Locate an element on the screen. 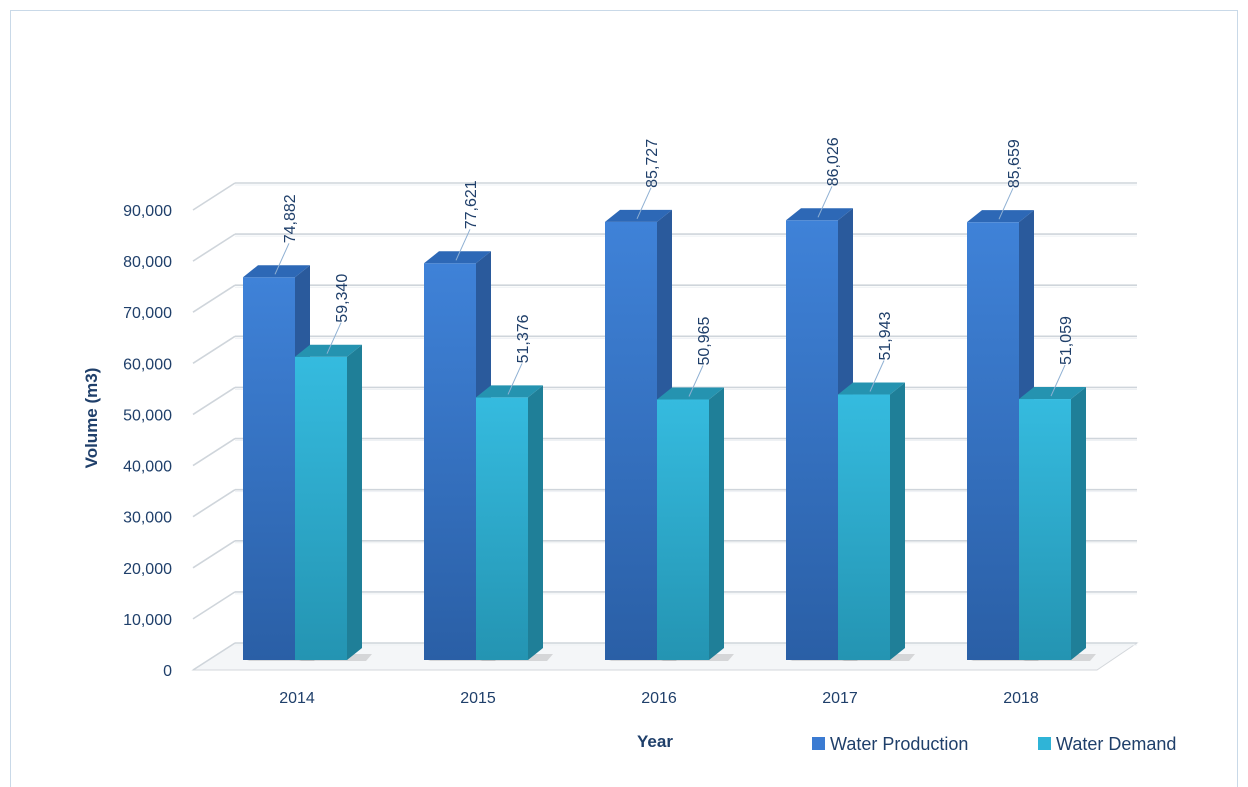 This screenshot has height=787, width=1248. data-label-water-demand-2016: 50,965 is located at coordinates (704, 340).